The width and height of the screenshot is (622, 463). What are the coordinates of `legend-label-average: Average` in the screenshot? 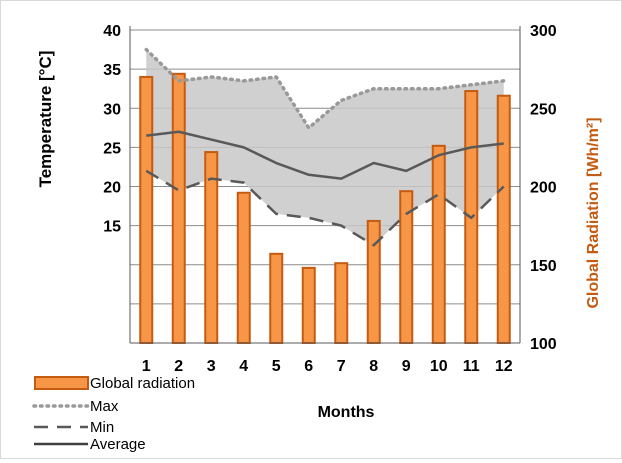 It's located at (118, 444).